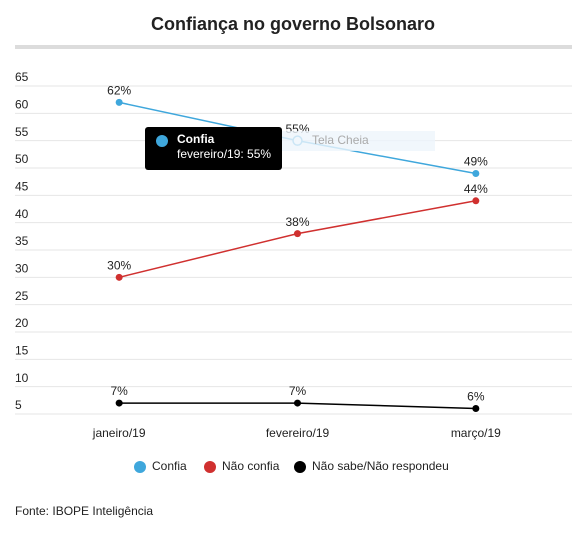 The image size is (586, 533). I want to click on y-tick-label: 5, so click(18, 405).